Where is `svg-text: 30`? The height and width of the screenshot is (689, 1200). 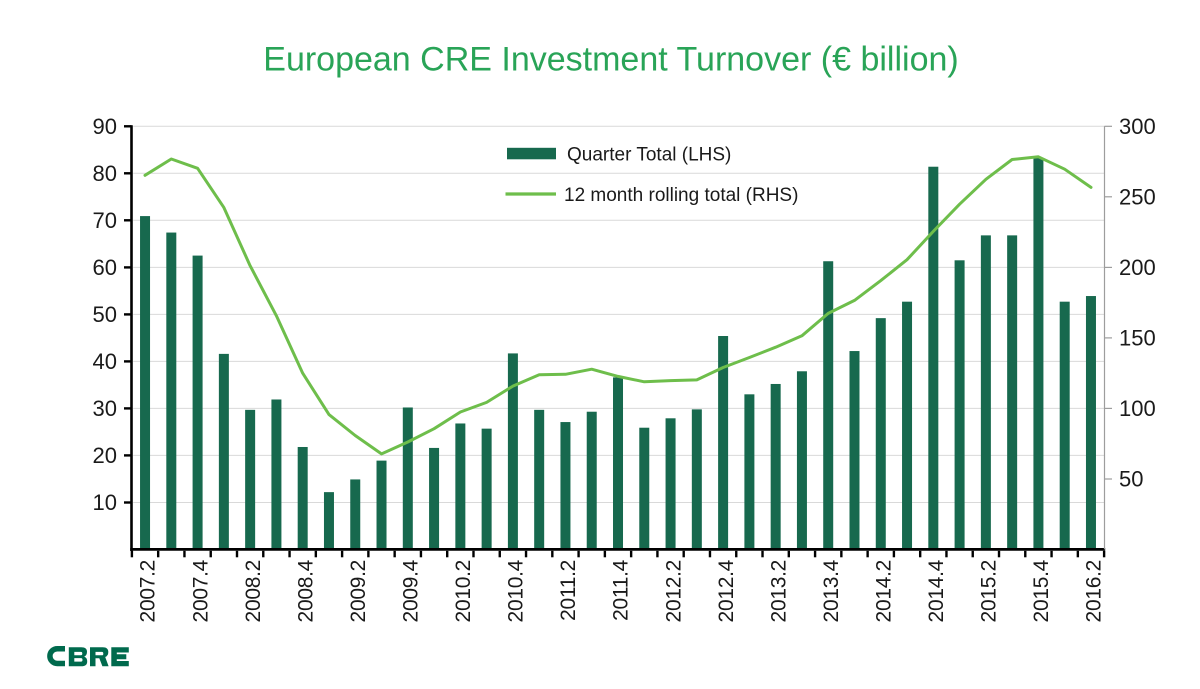 svg-text: 30 is located at coordinates (105, 408).